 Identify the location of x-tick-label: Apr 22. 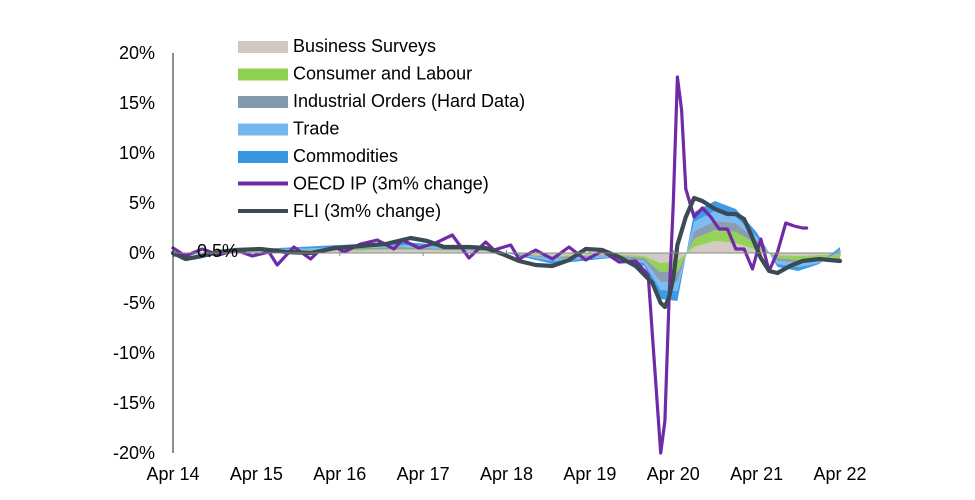
(839, 474).